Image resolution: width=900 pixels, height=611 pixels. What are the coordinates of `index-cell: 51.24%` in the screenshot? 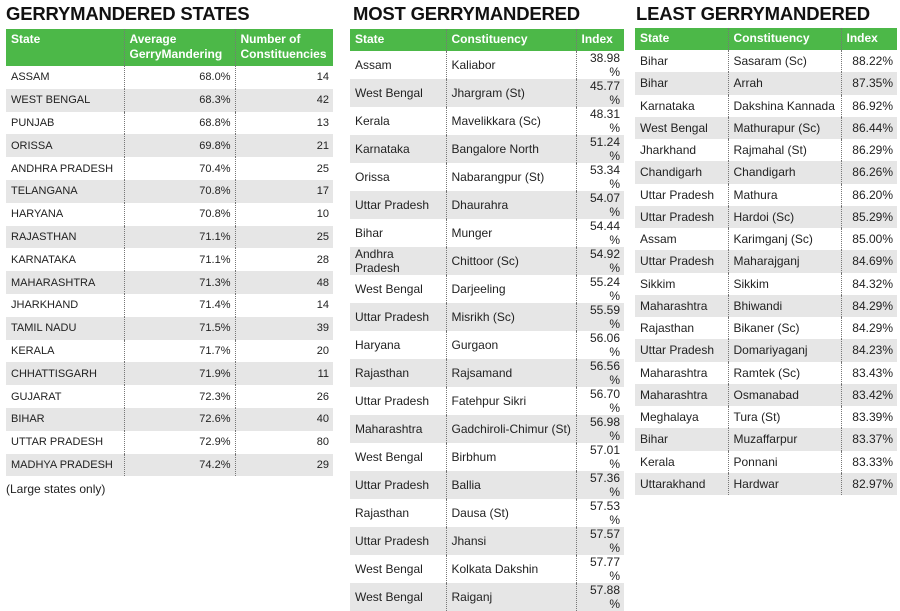 It's located at (599, 149).